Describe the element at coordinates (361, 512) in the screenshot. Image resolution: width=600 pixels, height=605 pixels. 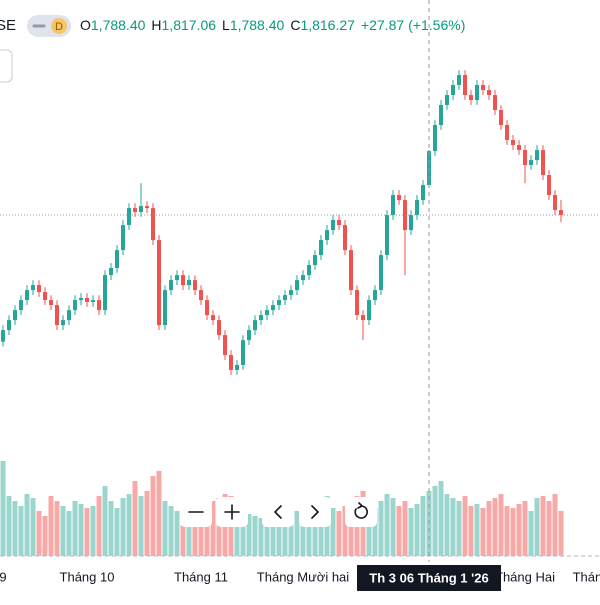
I see `reset-button` at that location.